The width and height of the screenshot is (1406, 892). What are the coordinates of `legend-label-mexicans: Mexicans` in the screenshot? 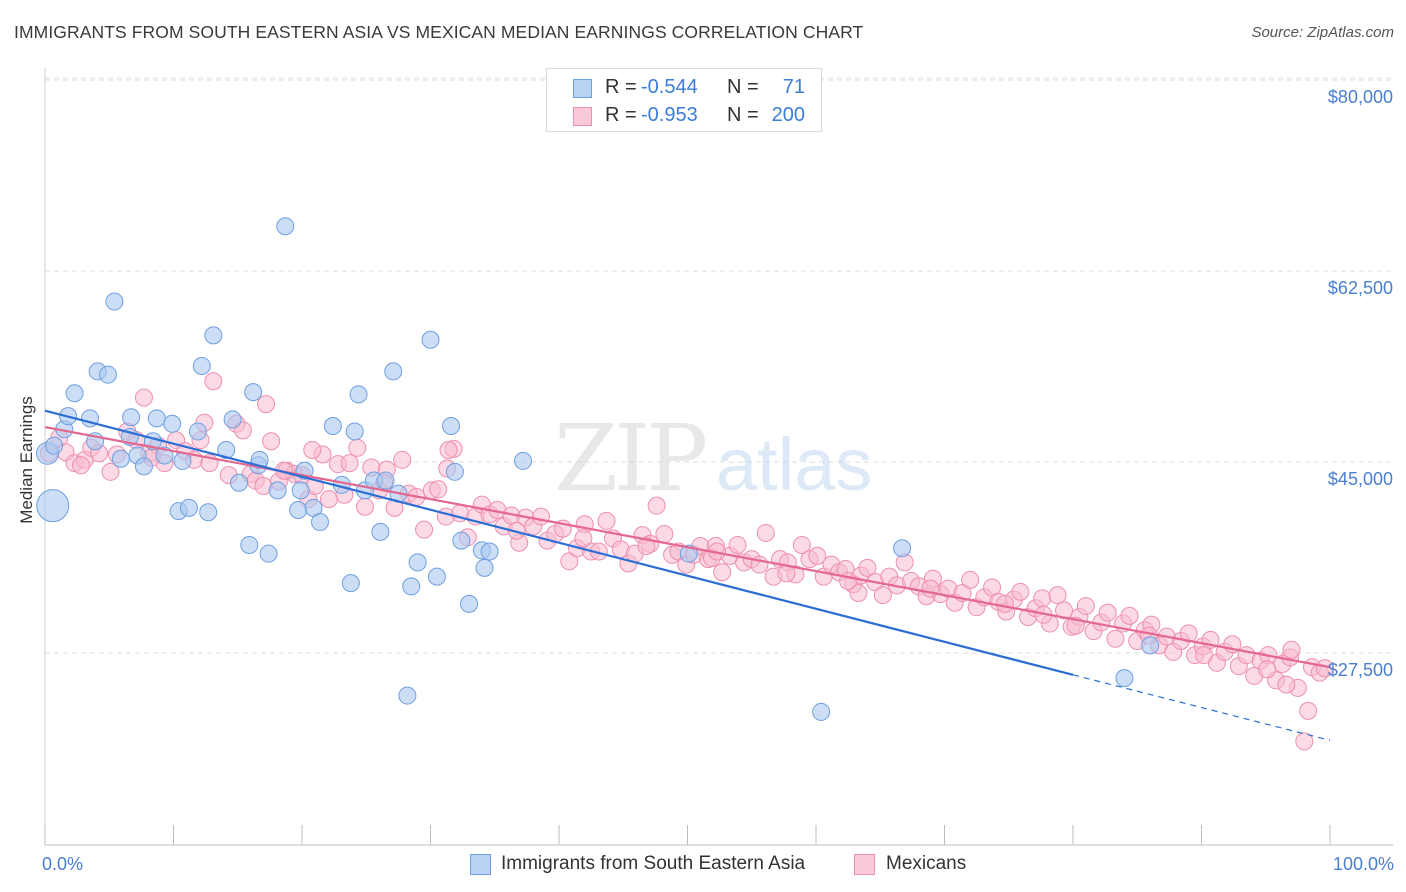 It's located at (926, 863).